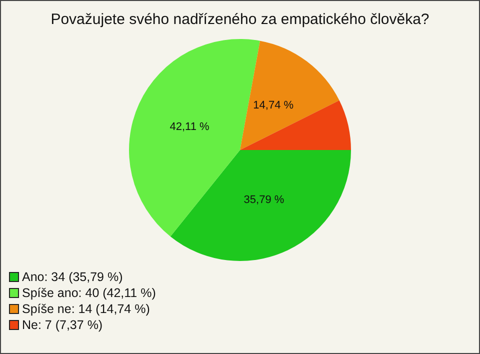  What do you see at coordinates (72, 277) in the screenshot?
I see `legend-label: Ano: 34 (35,79 %)` at bounding box center [72, 277].